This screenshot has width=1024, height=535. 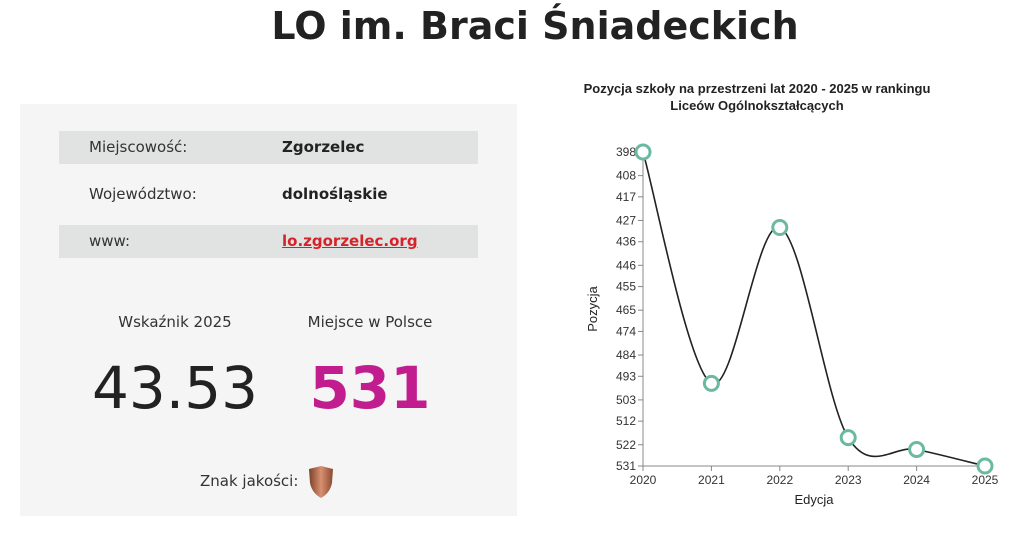 I want to click on info-row-city: Miejscowość: Zgorzelec, so click(x=268, y=147).